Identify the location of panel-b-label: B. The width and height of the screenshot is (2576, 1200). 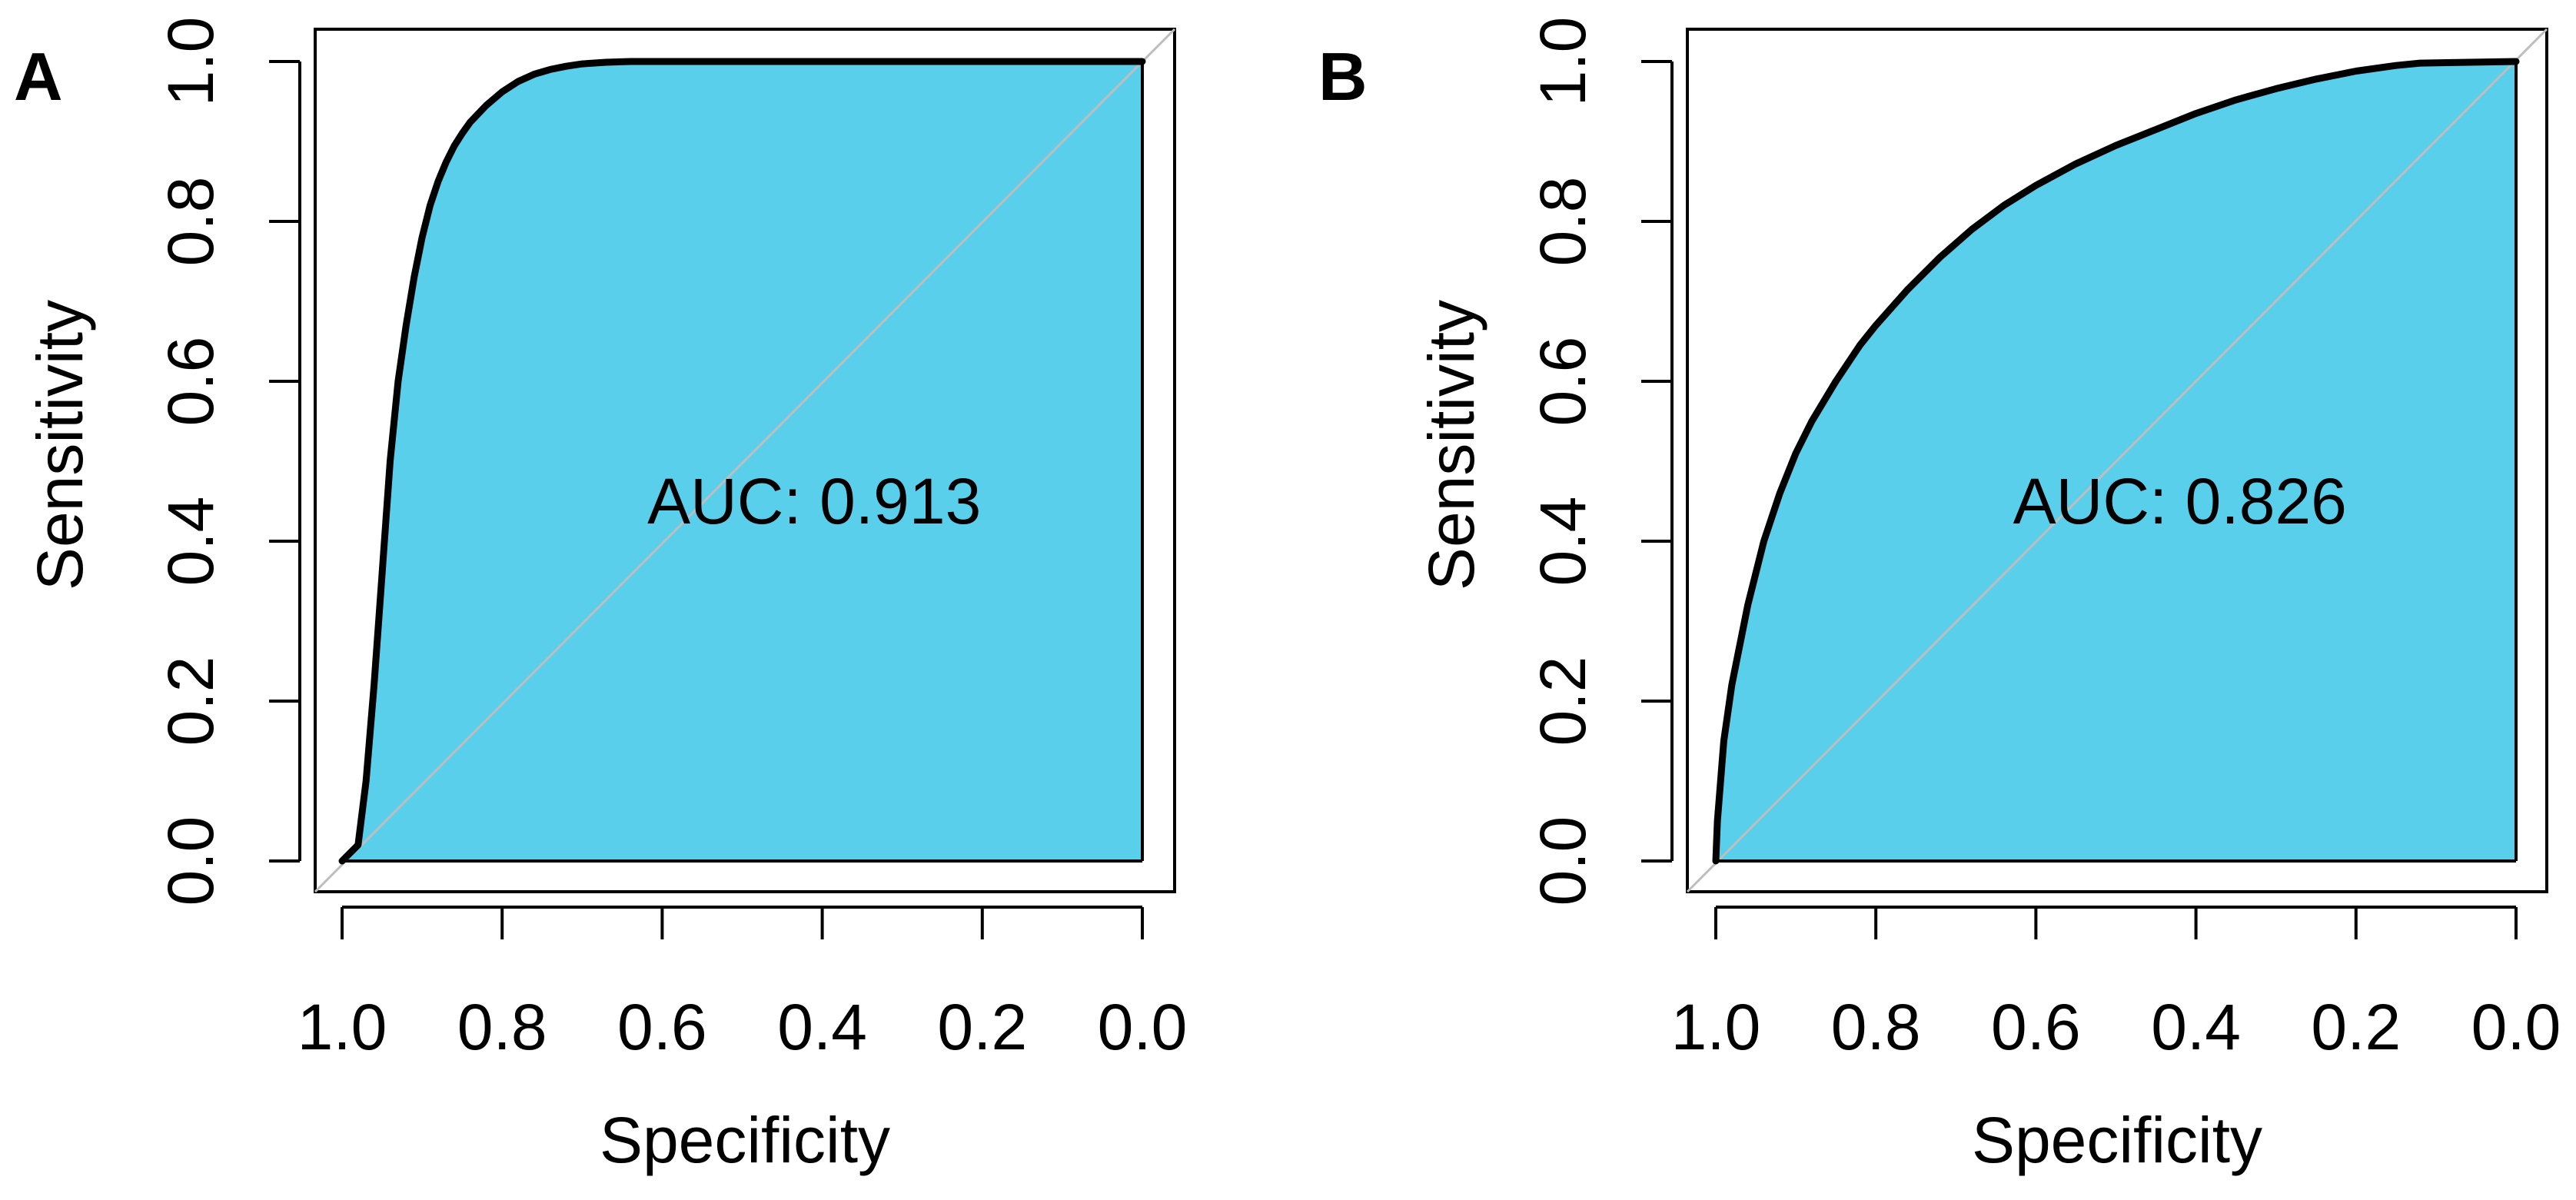
(1343, 76).